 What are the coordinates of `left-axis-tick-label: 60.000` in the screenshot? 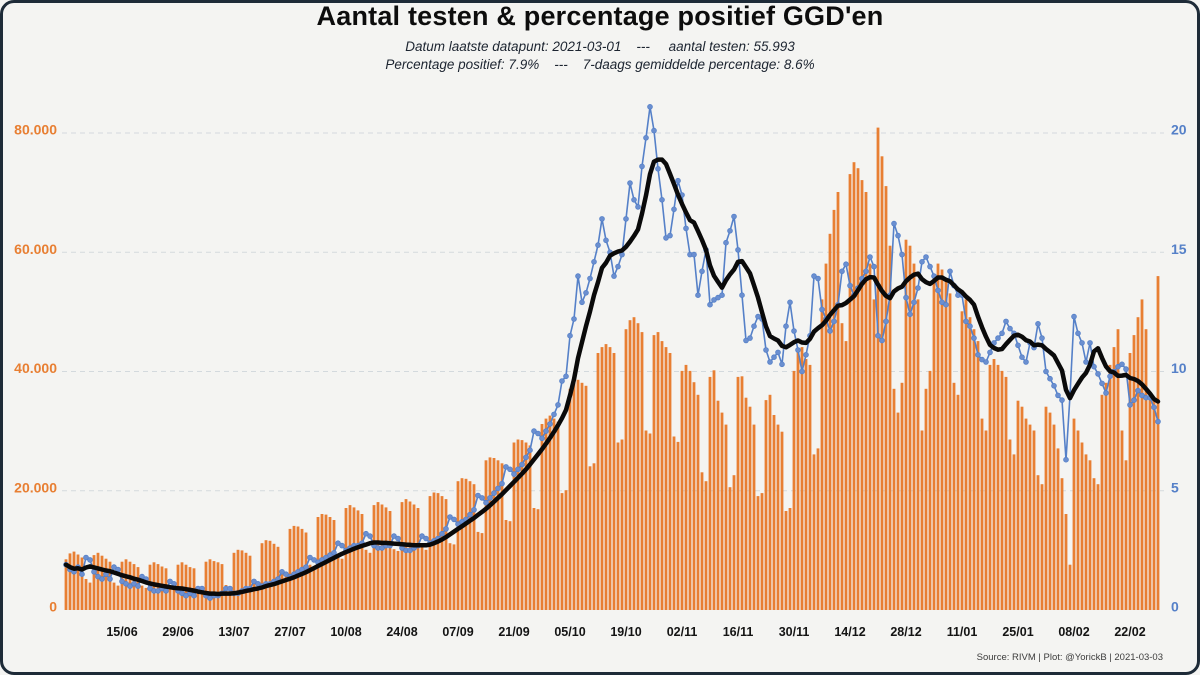 It's located at (35, 249).